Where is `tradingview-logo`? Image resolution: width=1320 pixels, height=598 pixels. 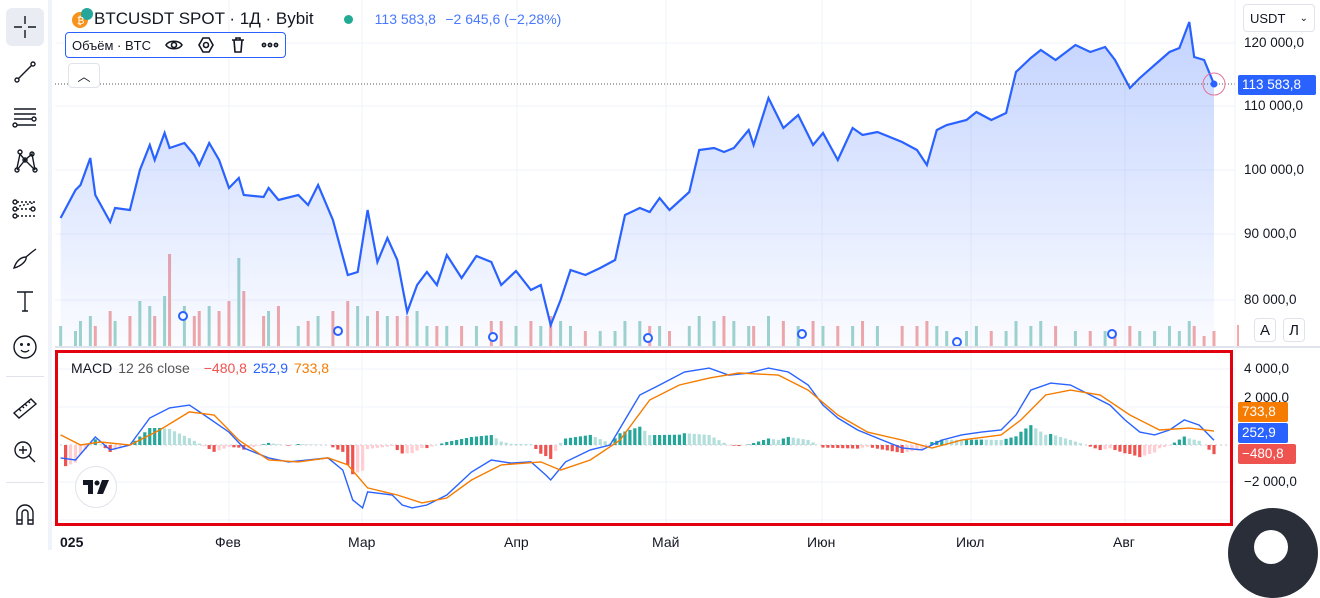 tradingview-logo is located at coordinates (96, 487).